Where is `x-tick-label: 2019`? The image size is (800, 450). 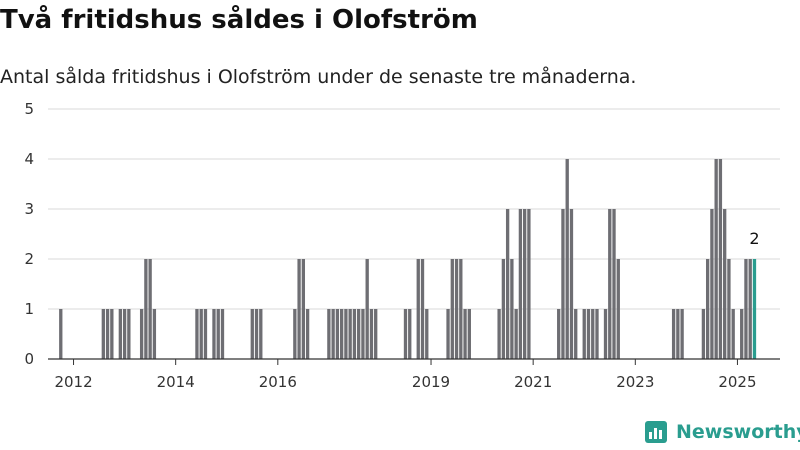
x-tick-label: 2019 is located at coordinates (431, 382).